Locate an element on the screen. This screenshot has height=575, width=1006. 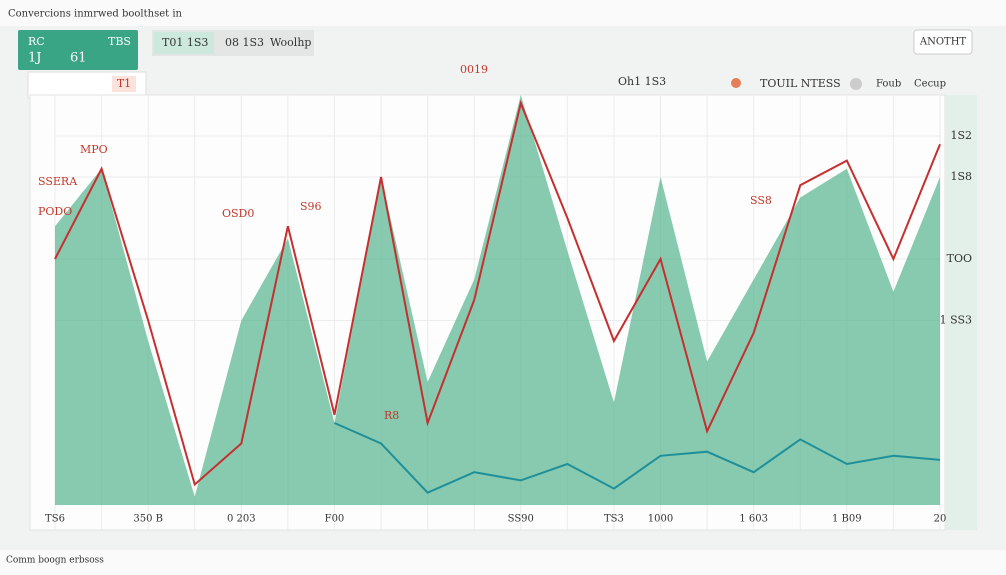
panel-label: RC is located at coordinates (36, 41).